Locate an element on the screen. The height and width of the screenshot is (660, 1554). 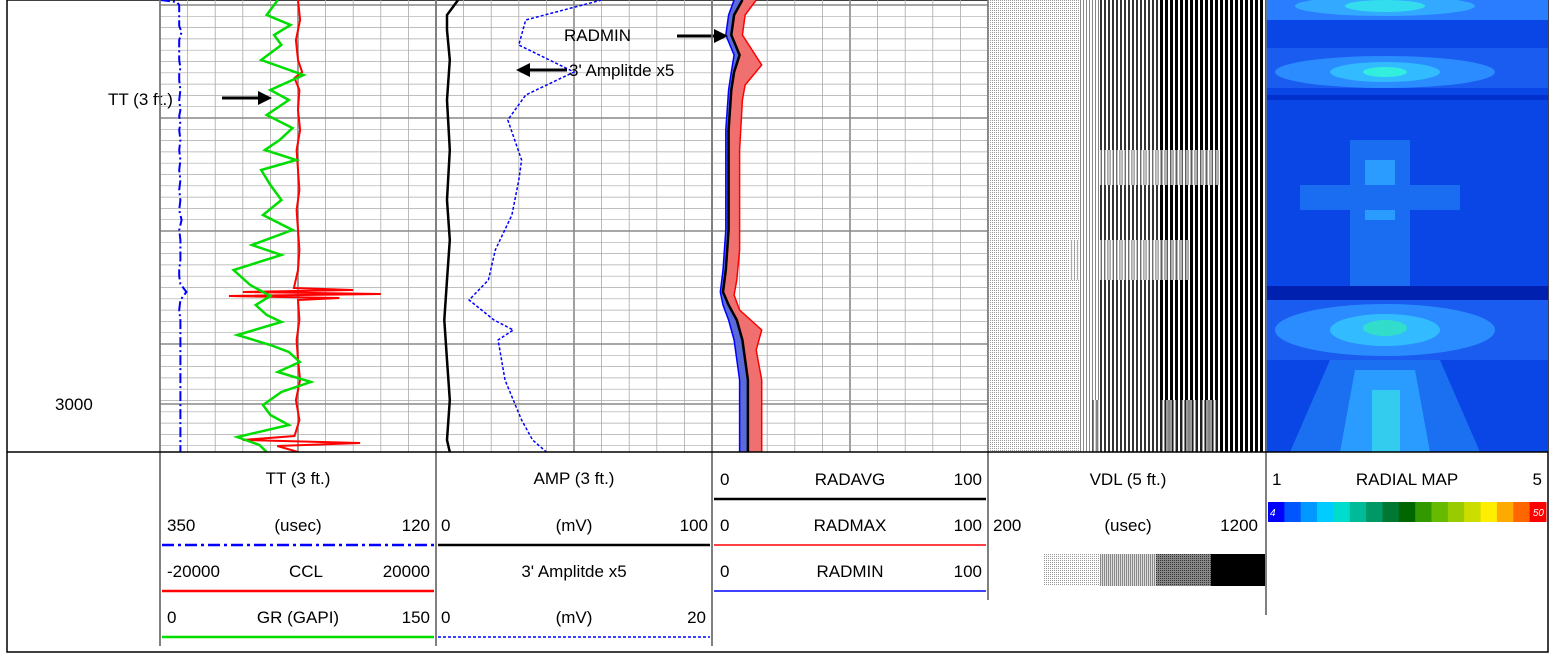
radavg-max: 100 is located at coordinates (968, 479).